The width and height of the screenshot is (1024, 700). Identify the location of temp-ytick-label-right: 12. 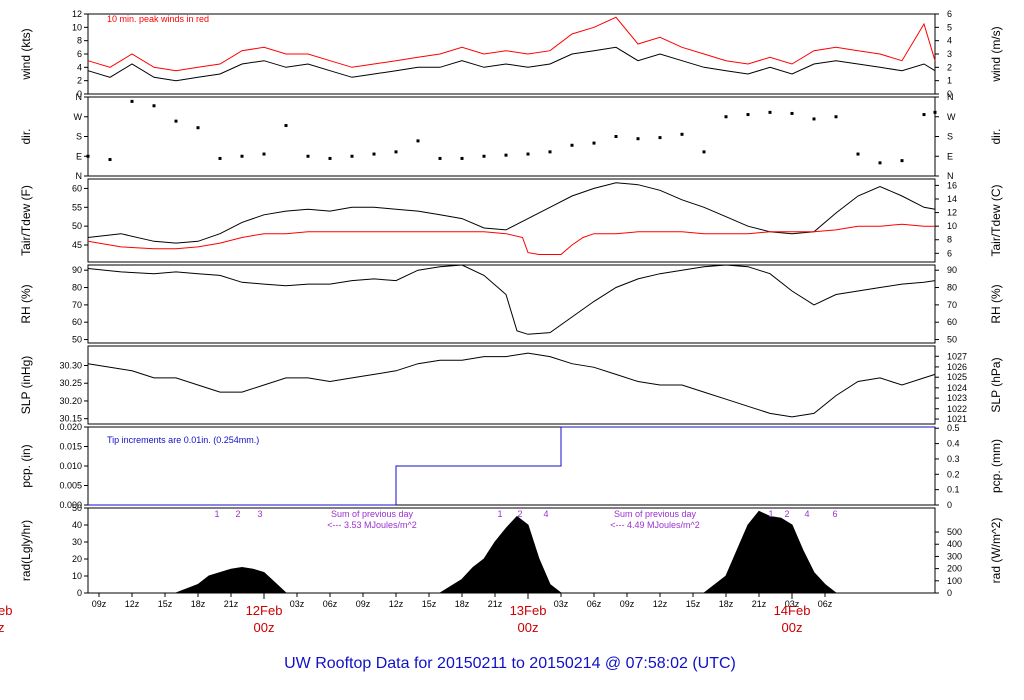
(952, 213).